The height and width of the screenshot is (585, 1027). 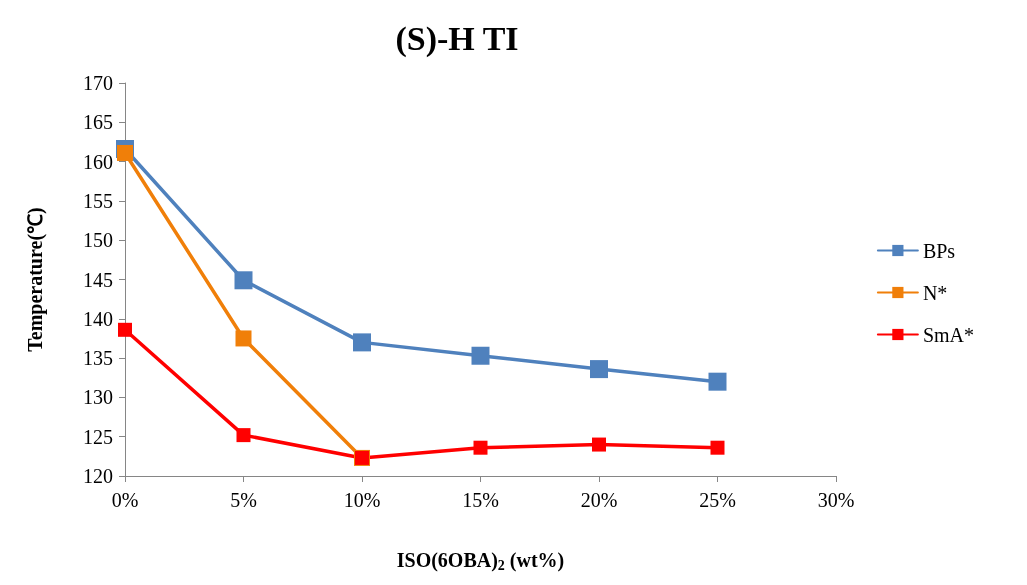 I want to click on x-tick-label: 15%, so click(x=480, y=500).